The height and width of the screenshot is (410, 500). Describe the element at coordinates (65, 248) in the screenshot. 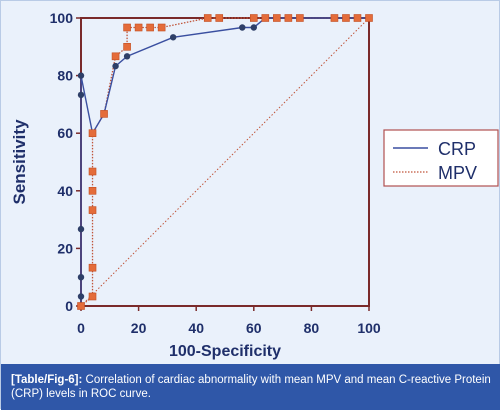

I see `y-tick-label: 20` at that location.